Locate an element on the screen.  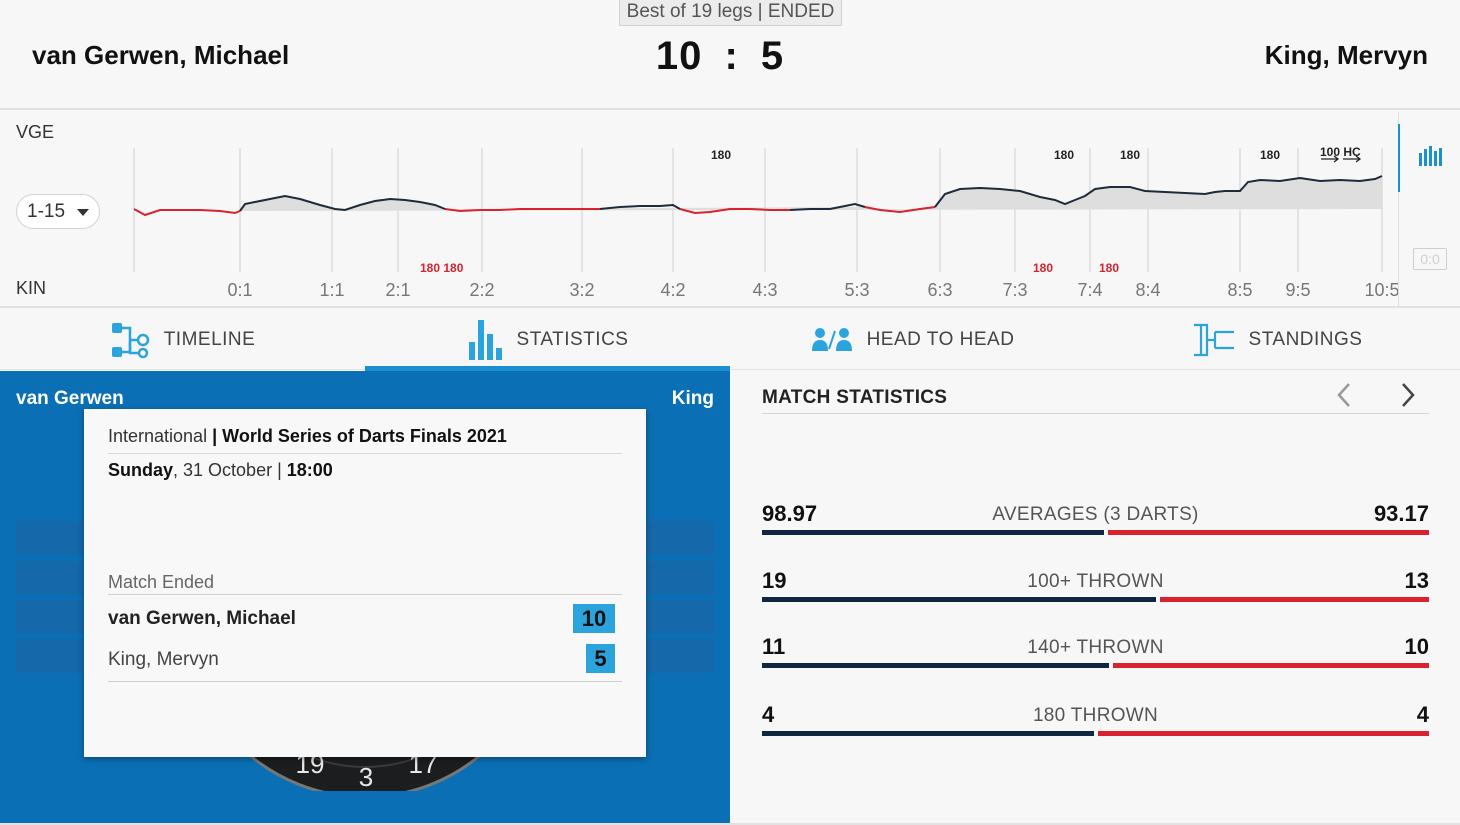
leg-score-tick: 0:1 is located at coordinates (239, 290).